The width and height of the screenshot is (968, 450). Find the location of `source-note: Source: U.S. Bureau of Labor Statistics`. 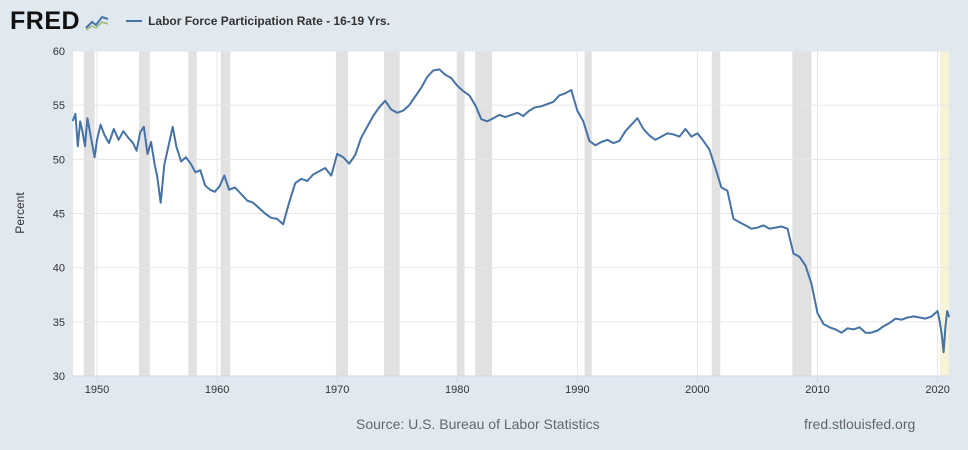

source-note: Source: U.S. Bureau of Labor Statistics is located at coordinates (478, 424).